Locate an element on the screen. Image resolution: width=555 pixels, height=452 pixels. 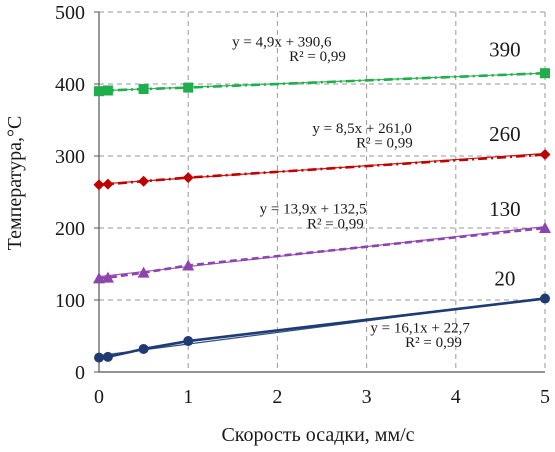
series-label-260: 260 is located at coordinates (505, 134).